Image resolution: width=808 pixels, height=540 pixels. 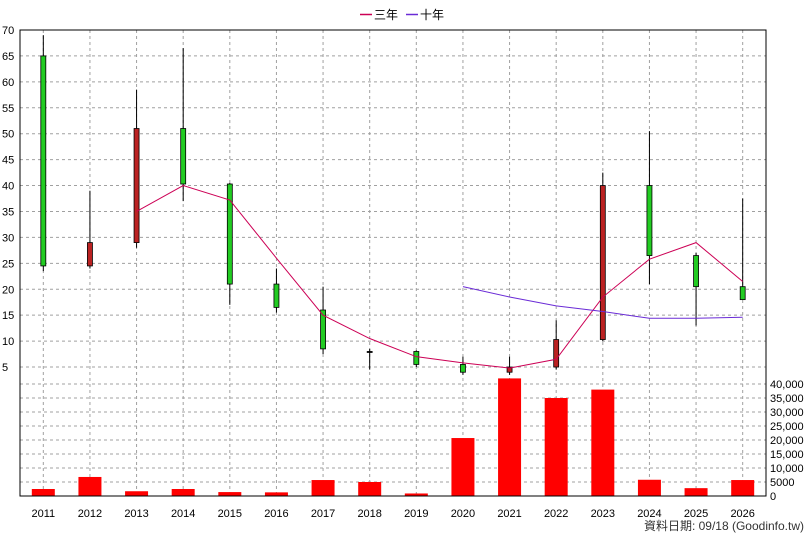 What do you see at coordinates (432, 15) in the screenshot?
I see `legend-label-ten-year: 十年` at bounding box center [432, 15].